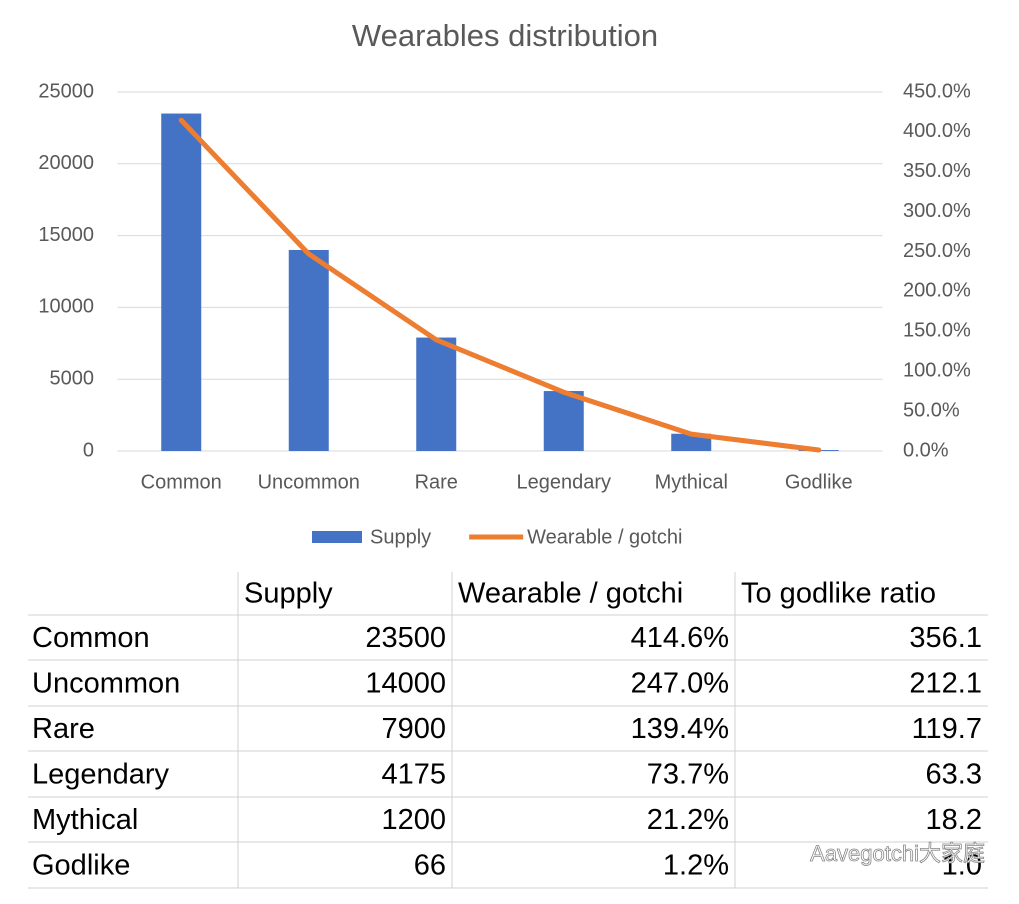 This screenshot has height=904, width=1019. Describe the element at coordinates (66, 235) in the screenshot. I see `y-tick-label: 15000` at that location.